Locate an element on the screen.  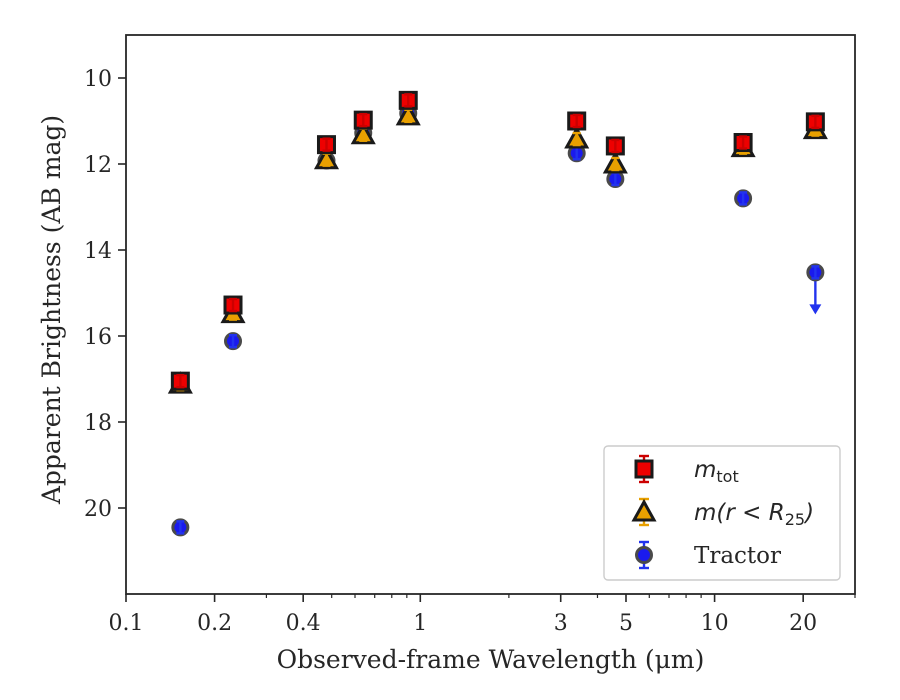
upper-limit-arrowhead is located at coordinates (815, 309).